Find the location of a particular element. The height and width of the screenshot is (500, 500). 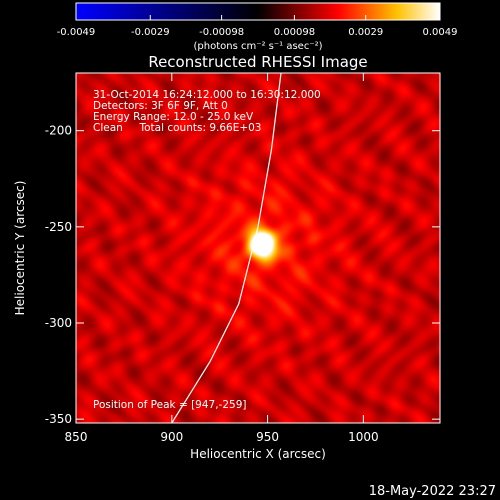

x-tick-label: 900 is located at coordinates (171, 437).